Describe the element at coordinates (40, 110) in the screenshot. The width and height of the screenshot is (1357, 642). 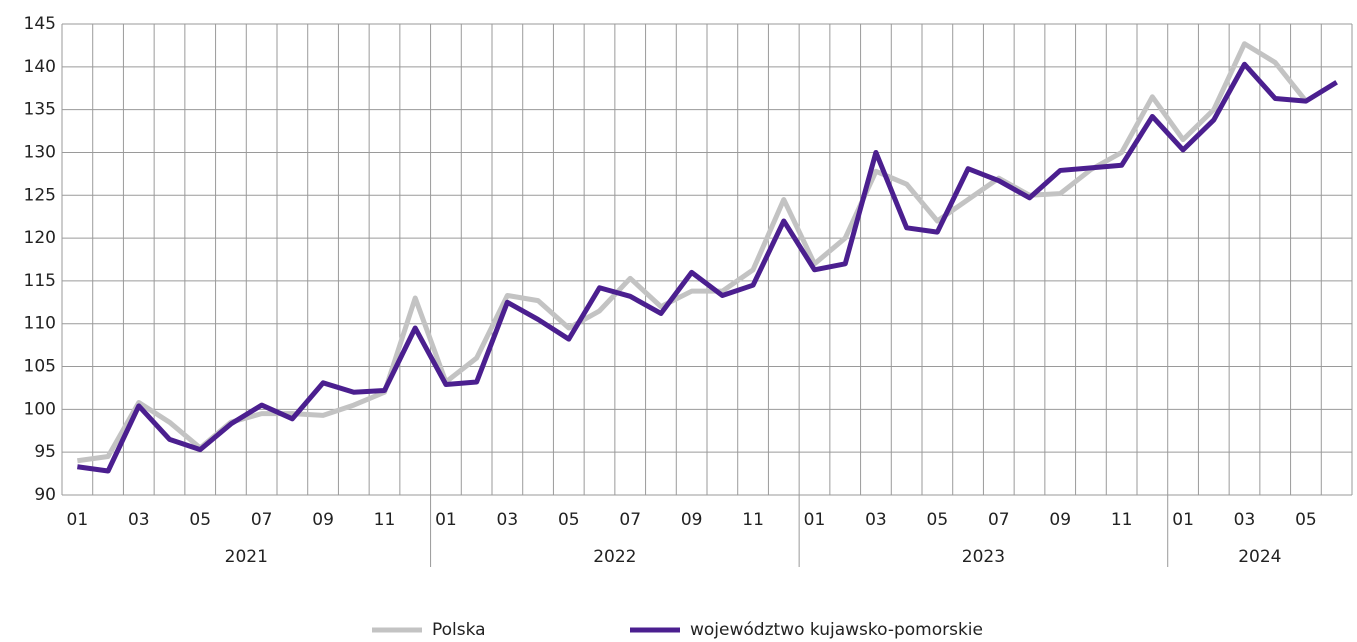
I see `y-tick-label: 135` at that location.